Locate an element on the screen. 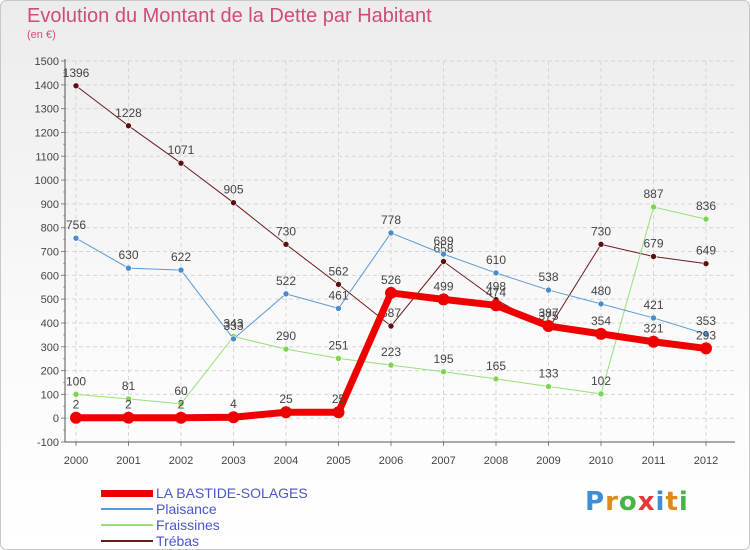  data-label-fraissines: 100 is located at coordinates (76, 381).